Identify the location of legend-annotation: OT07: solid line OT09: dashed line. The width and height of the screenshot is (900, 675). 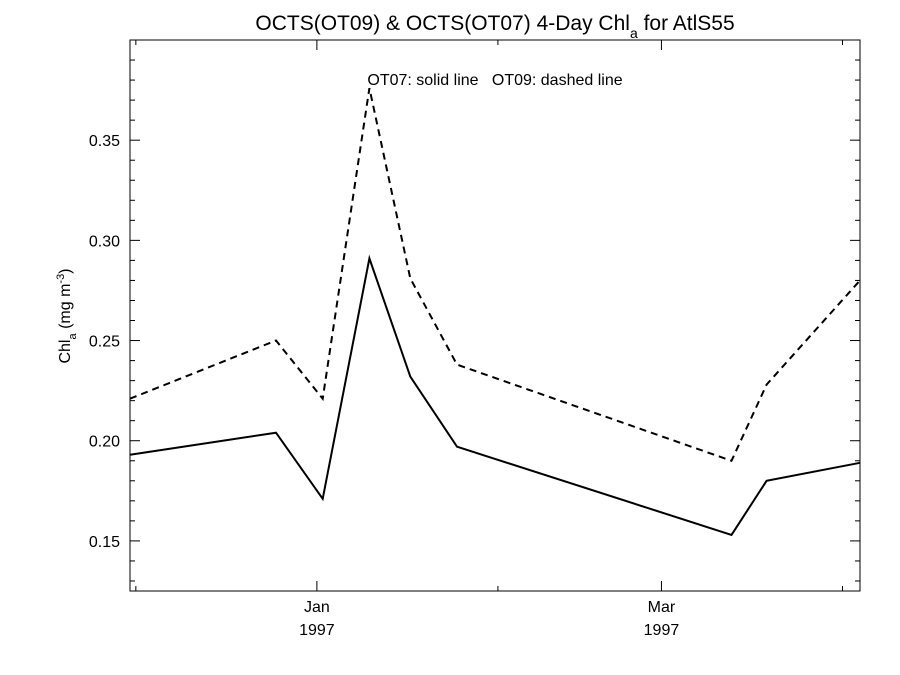
(494, 80).